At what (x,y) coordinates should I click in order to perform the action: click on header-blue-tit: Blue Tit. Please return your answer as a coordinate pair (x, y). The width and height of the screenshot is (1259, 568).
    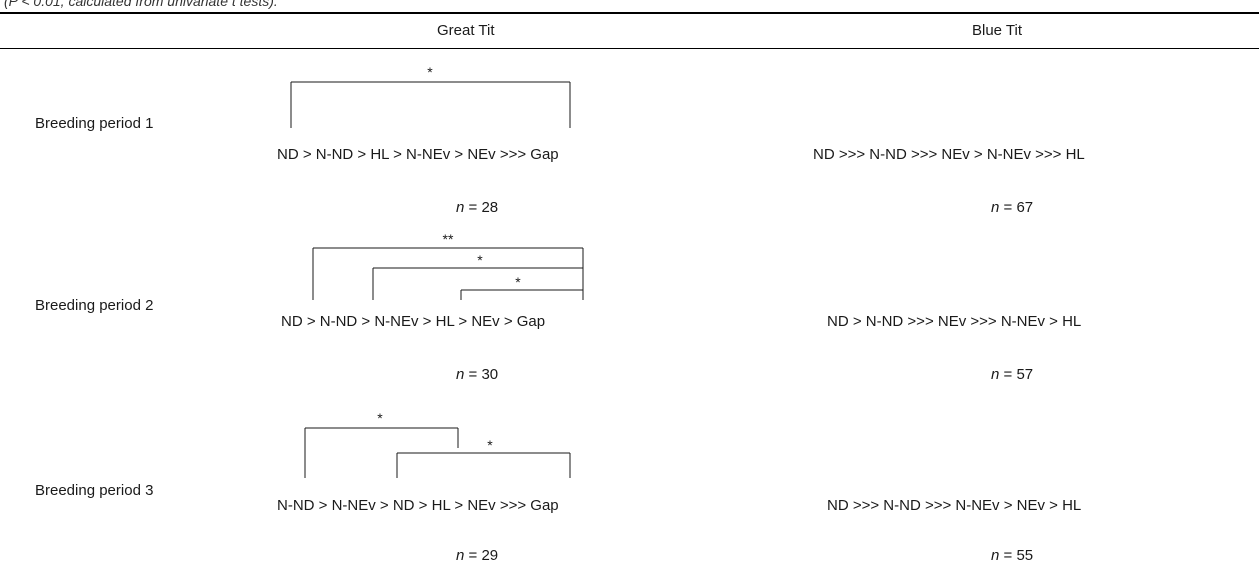
    Looking at the image, I should click on (997, 30).